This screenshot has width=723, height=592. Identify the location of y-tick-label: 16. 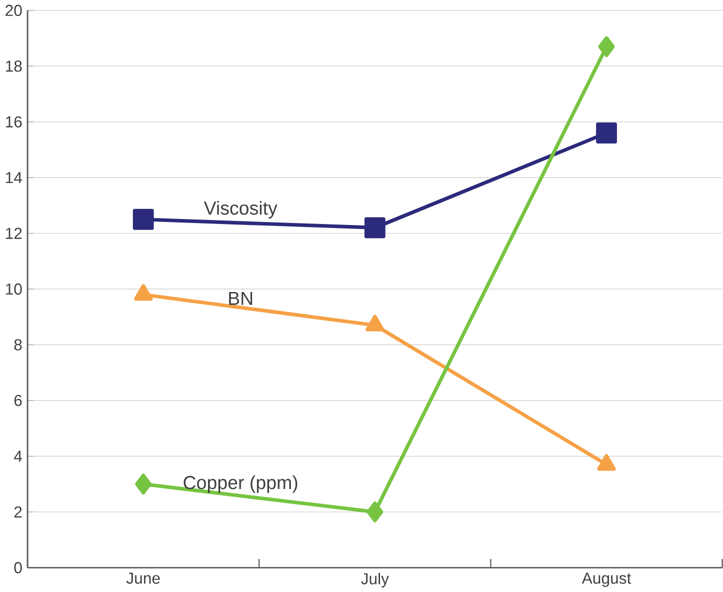
(14, 122).